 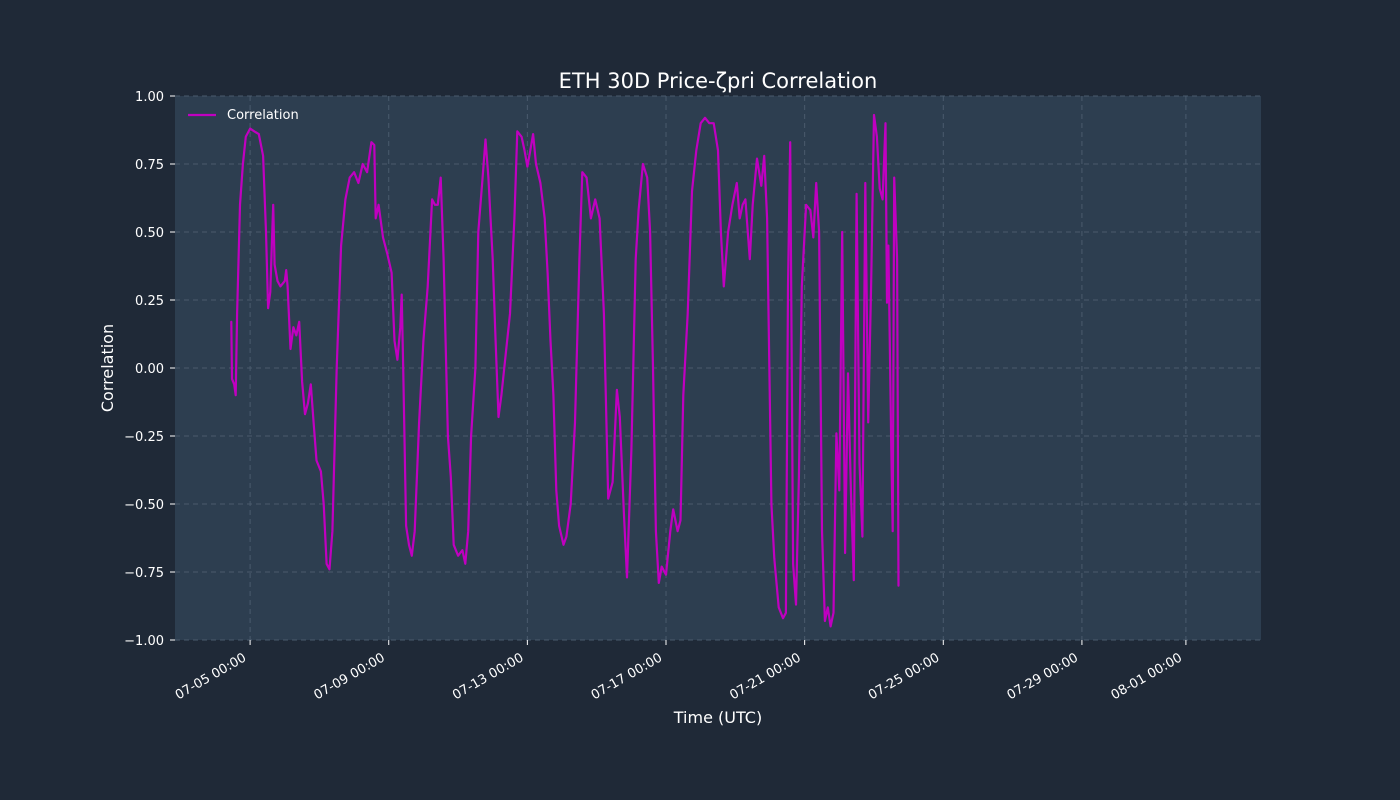 What do you see at coordinates (1147, 676) in the screenshot?
I see `x-tick-label: 08-01 00:00` at bounding box center [1147, 676].